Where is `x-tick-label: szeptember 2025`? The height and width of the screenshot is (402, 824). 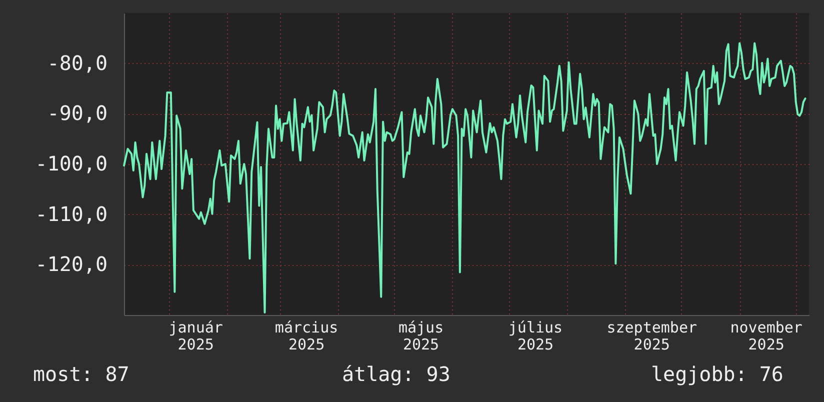 x-tick-label: szeptember 2025 is located at coordinates (652, 336).